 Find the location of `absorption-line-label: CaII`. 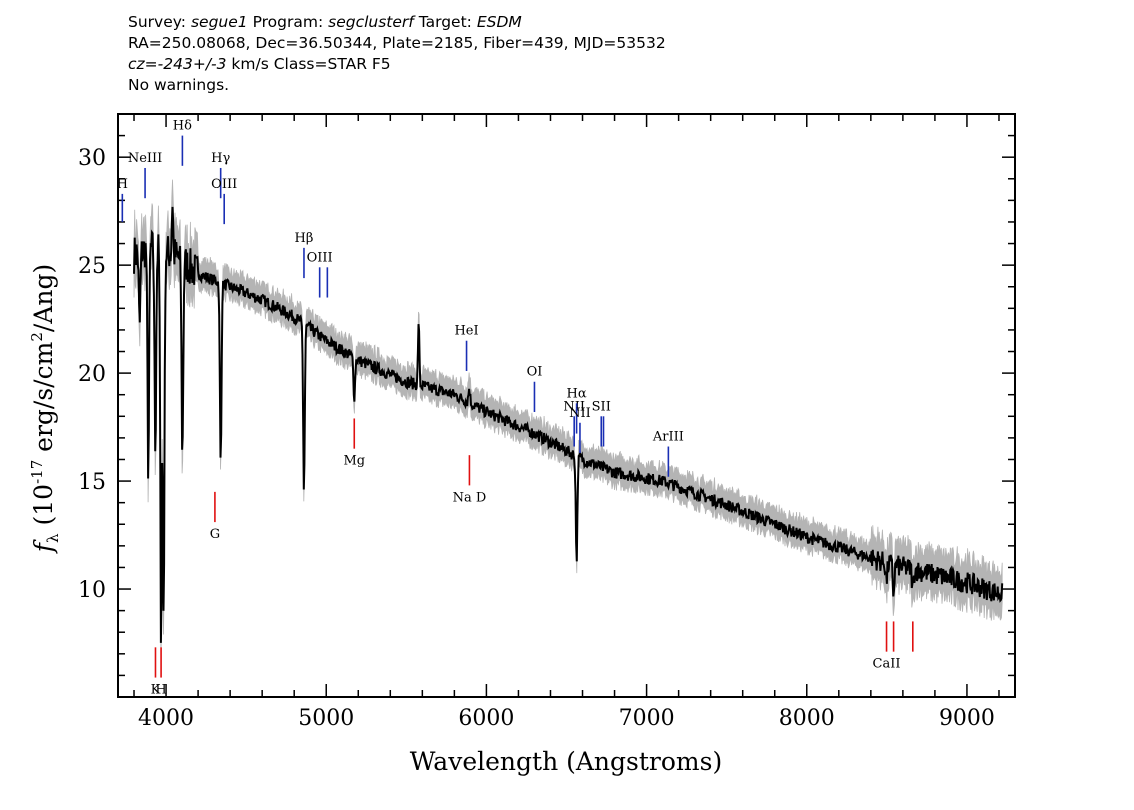

absorption-line-label: CaII is located at coordinates (887, 664).